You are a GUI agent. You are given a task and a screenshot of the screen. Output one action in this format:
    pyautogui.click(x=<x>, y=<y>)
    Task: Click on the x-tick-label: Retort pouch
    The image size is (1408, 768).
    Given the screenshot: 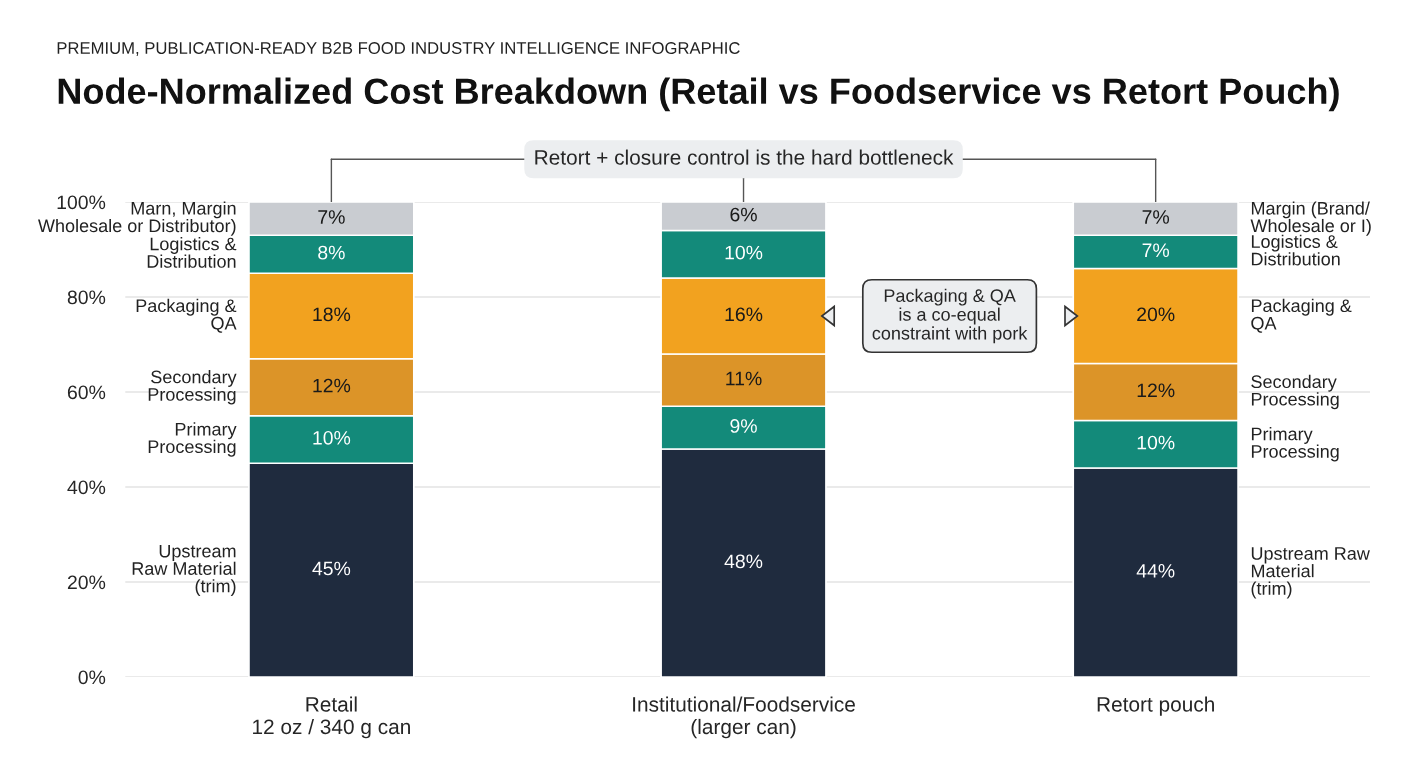 What is the action you would take?
    pyautogui.click(x=1155, y=706)
    